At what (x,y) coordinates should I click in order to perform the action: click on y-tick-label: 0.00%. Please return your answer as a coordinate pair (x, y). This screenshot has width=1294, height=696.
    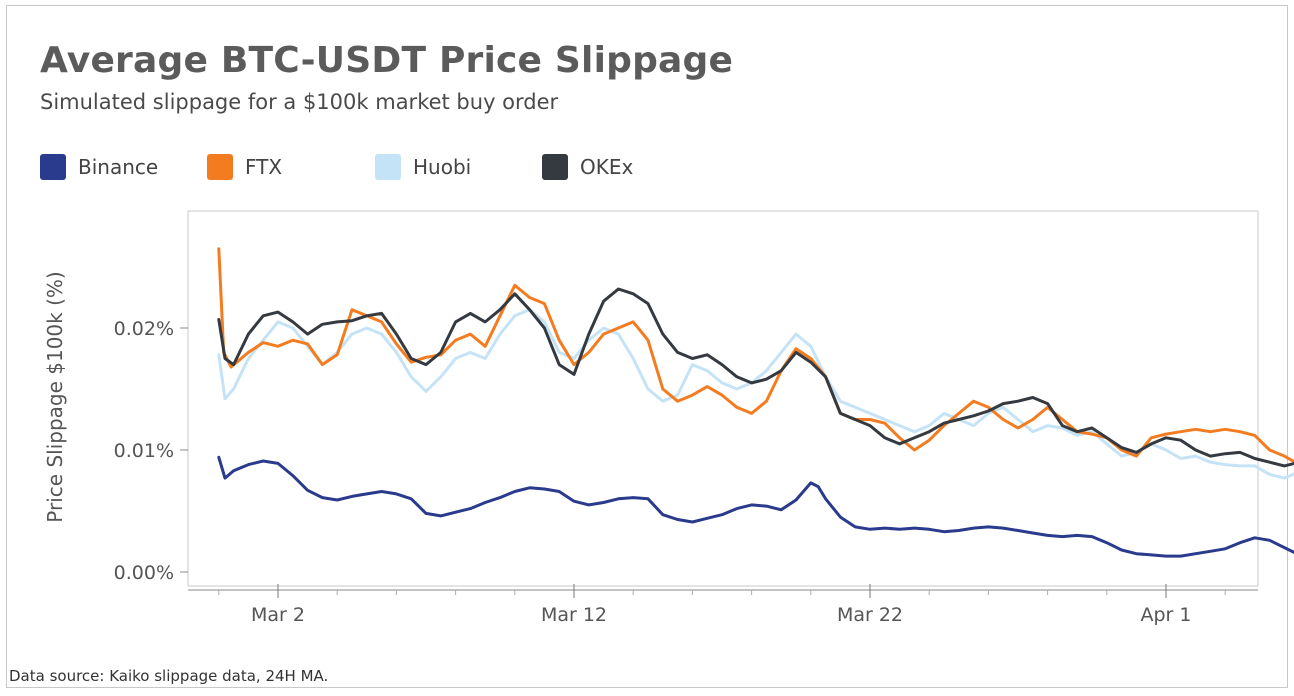
    Looking at the image, I should click on (144, 573).